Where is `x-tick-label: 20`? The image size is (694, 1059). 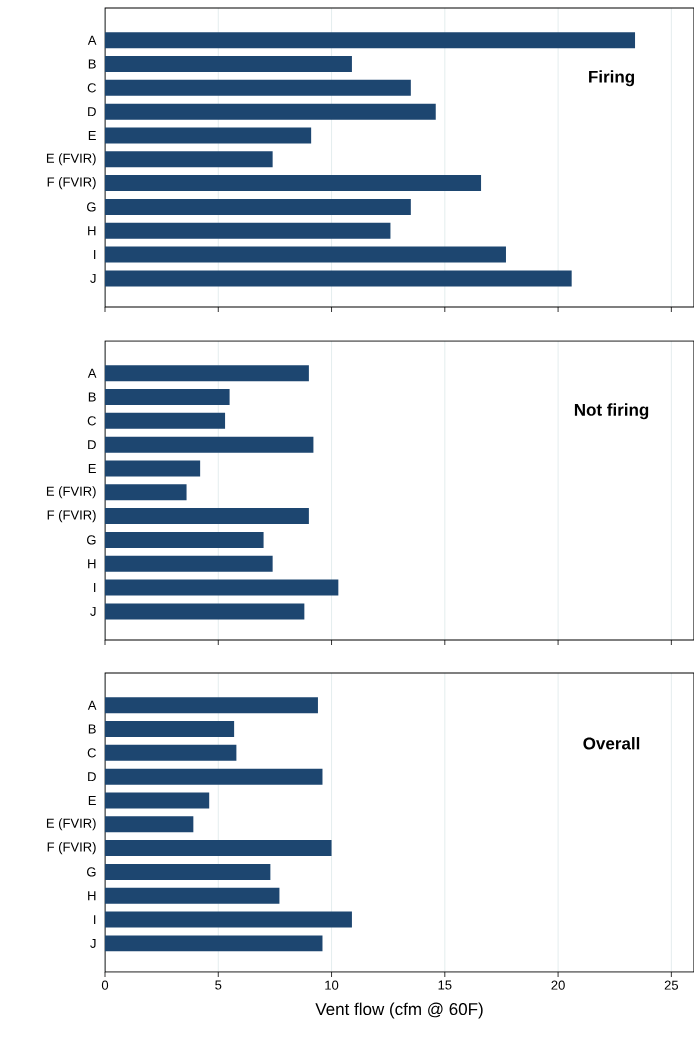 x-tick-label: 20 is located at coordinates (558, 985).